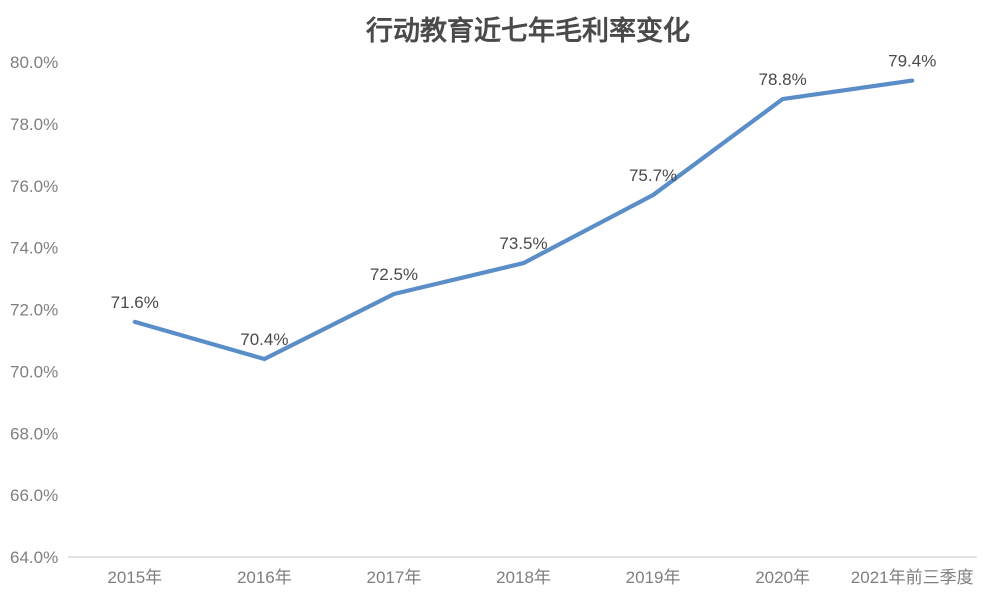 This screenshot has width=996, height=599. What do you see at coordinates (394, 274) in the screenshot?
I see `data-label: 72.5%` at bounding box center [394, 274].